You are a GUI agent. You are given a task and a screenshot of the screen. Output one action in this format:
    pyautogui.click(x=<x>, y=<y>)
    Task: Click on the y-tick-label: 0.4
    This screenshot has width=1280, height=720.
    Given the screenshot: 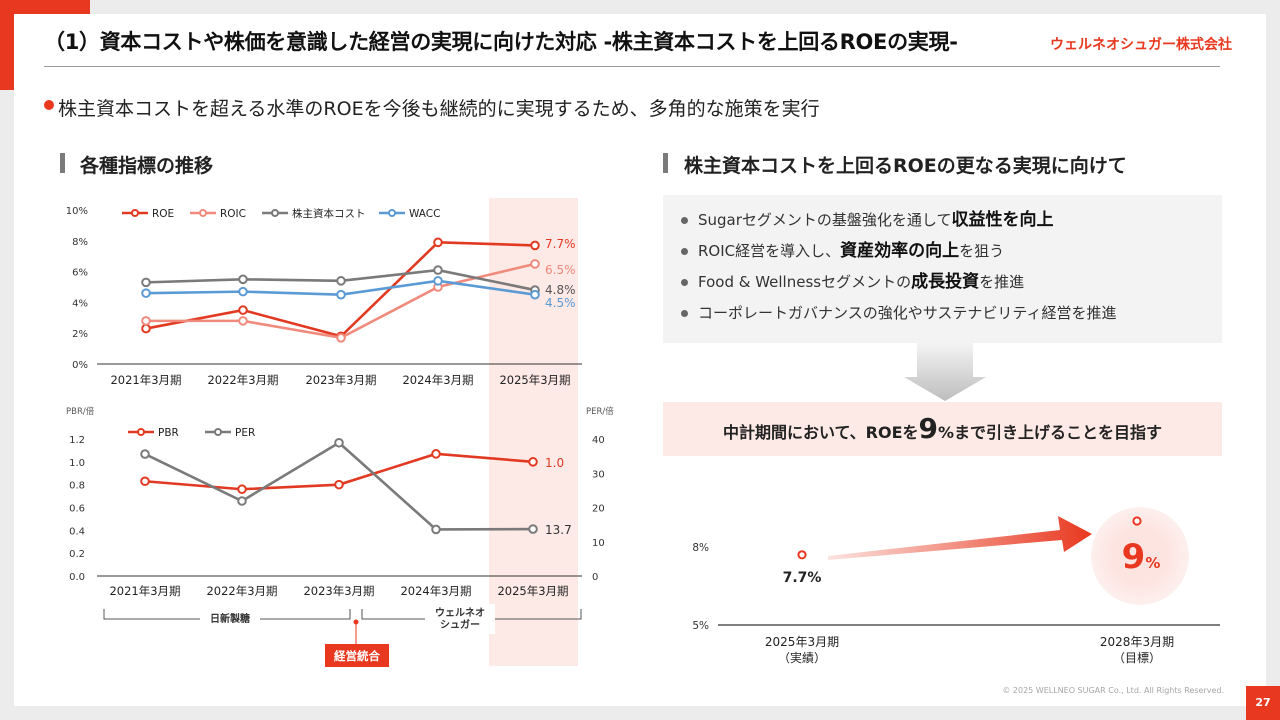 What is the action you would take?
    pyautogui.click(x=77, y=531)
    